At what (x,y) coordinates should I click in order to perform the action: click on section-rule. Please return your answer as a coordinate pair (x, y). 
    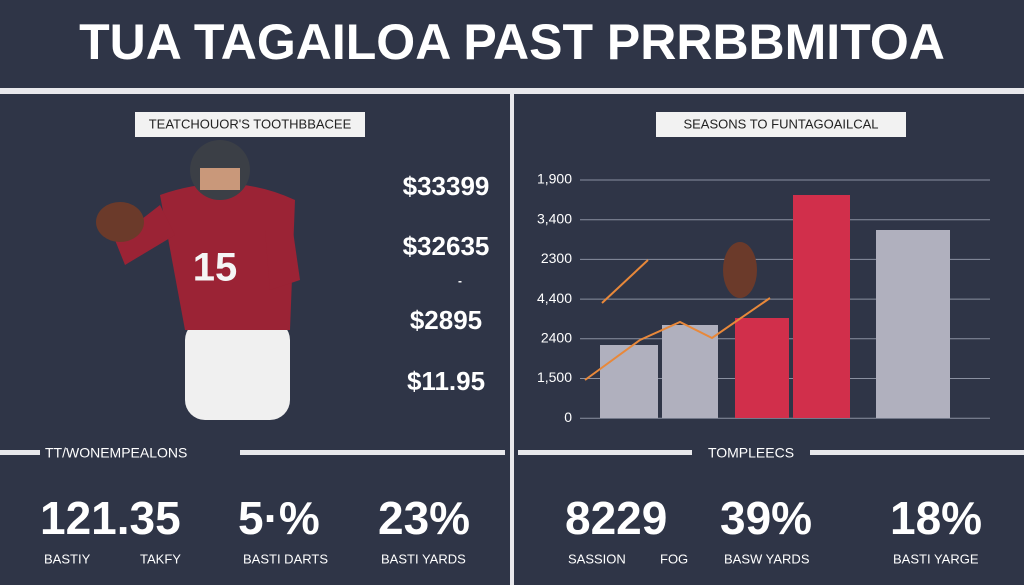
    Looking at the image, I should click on (252, 452).